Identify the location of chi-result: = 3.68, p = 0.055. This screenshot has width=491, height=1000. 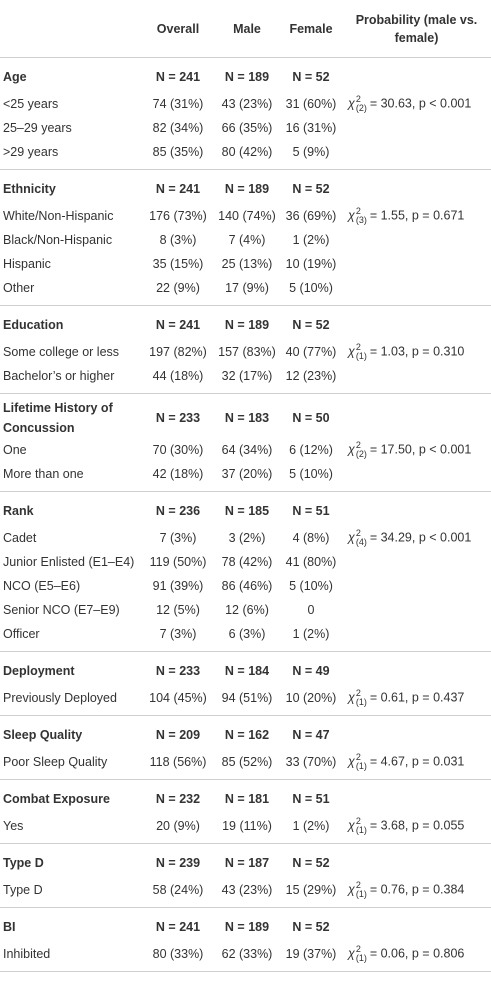
(417, 825).